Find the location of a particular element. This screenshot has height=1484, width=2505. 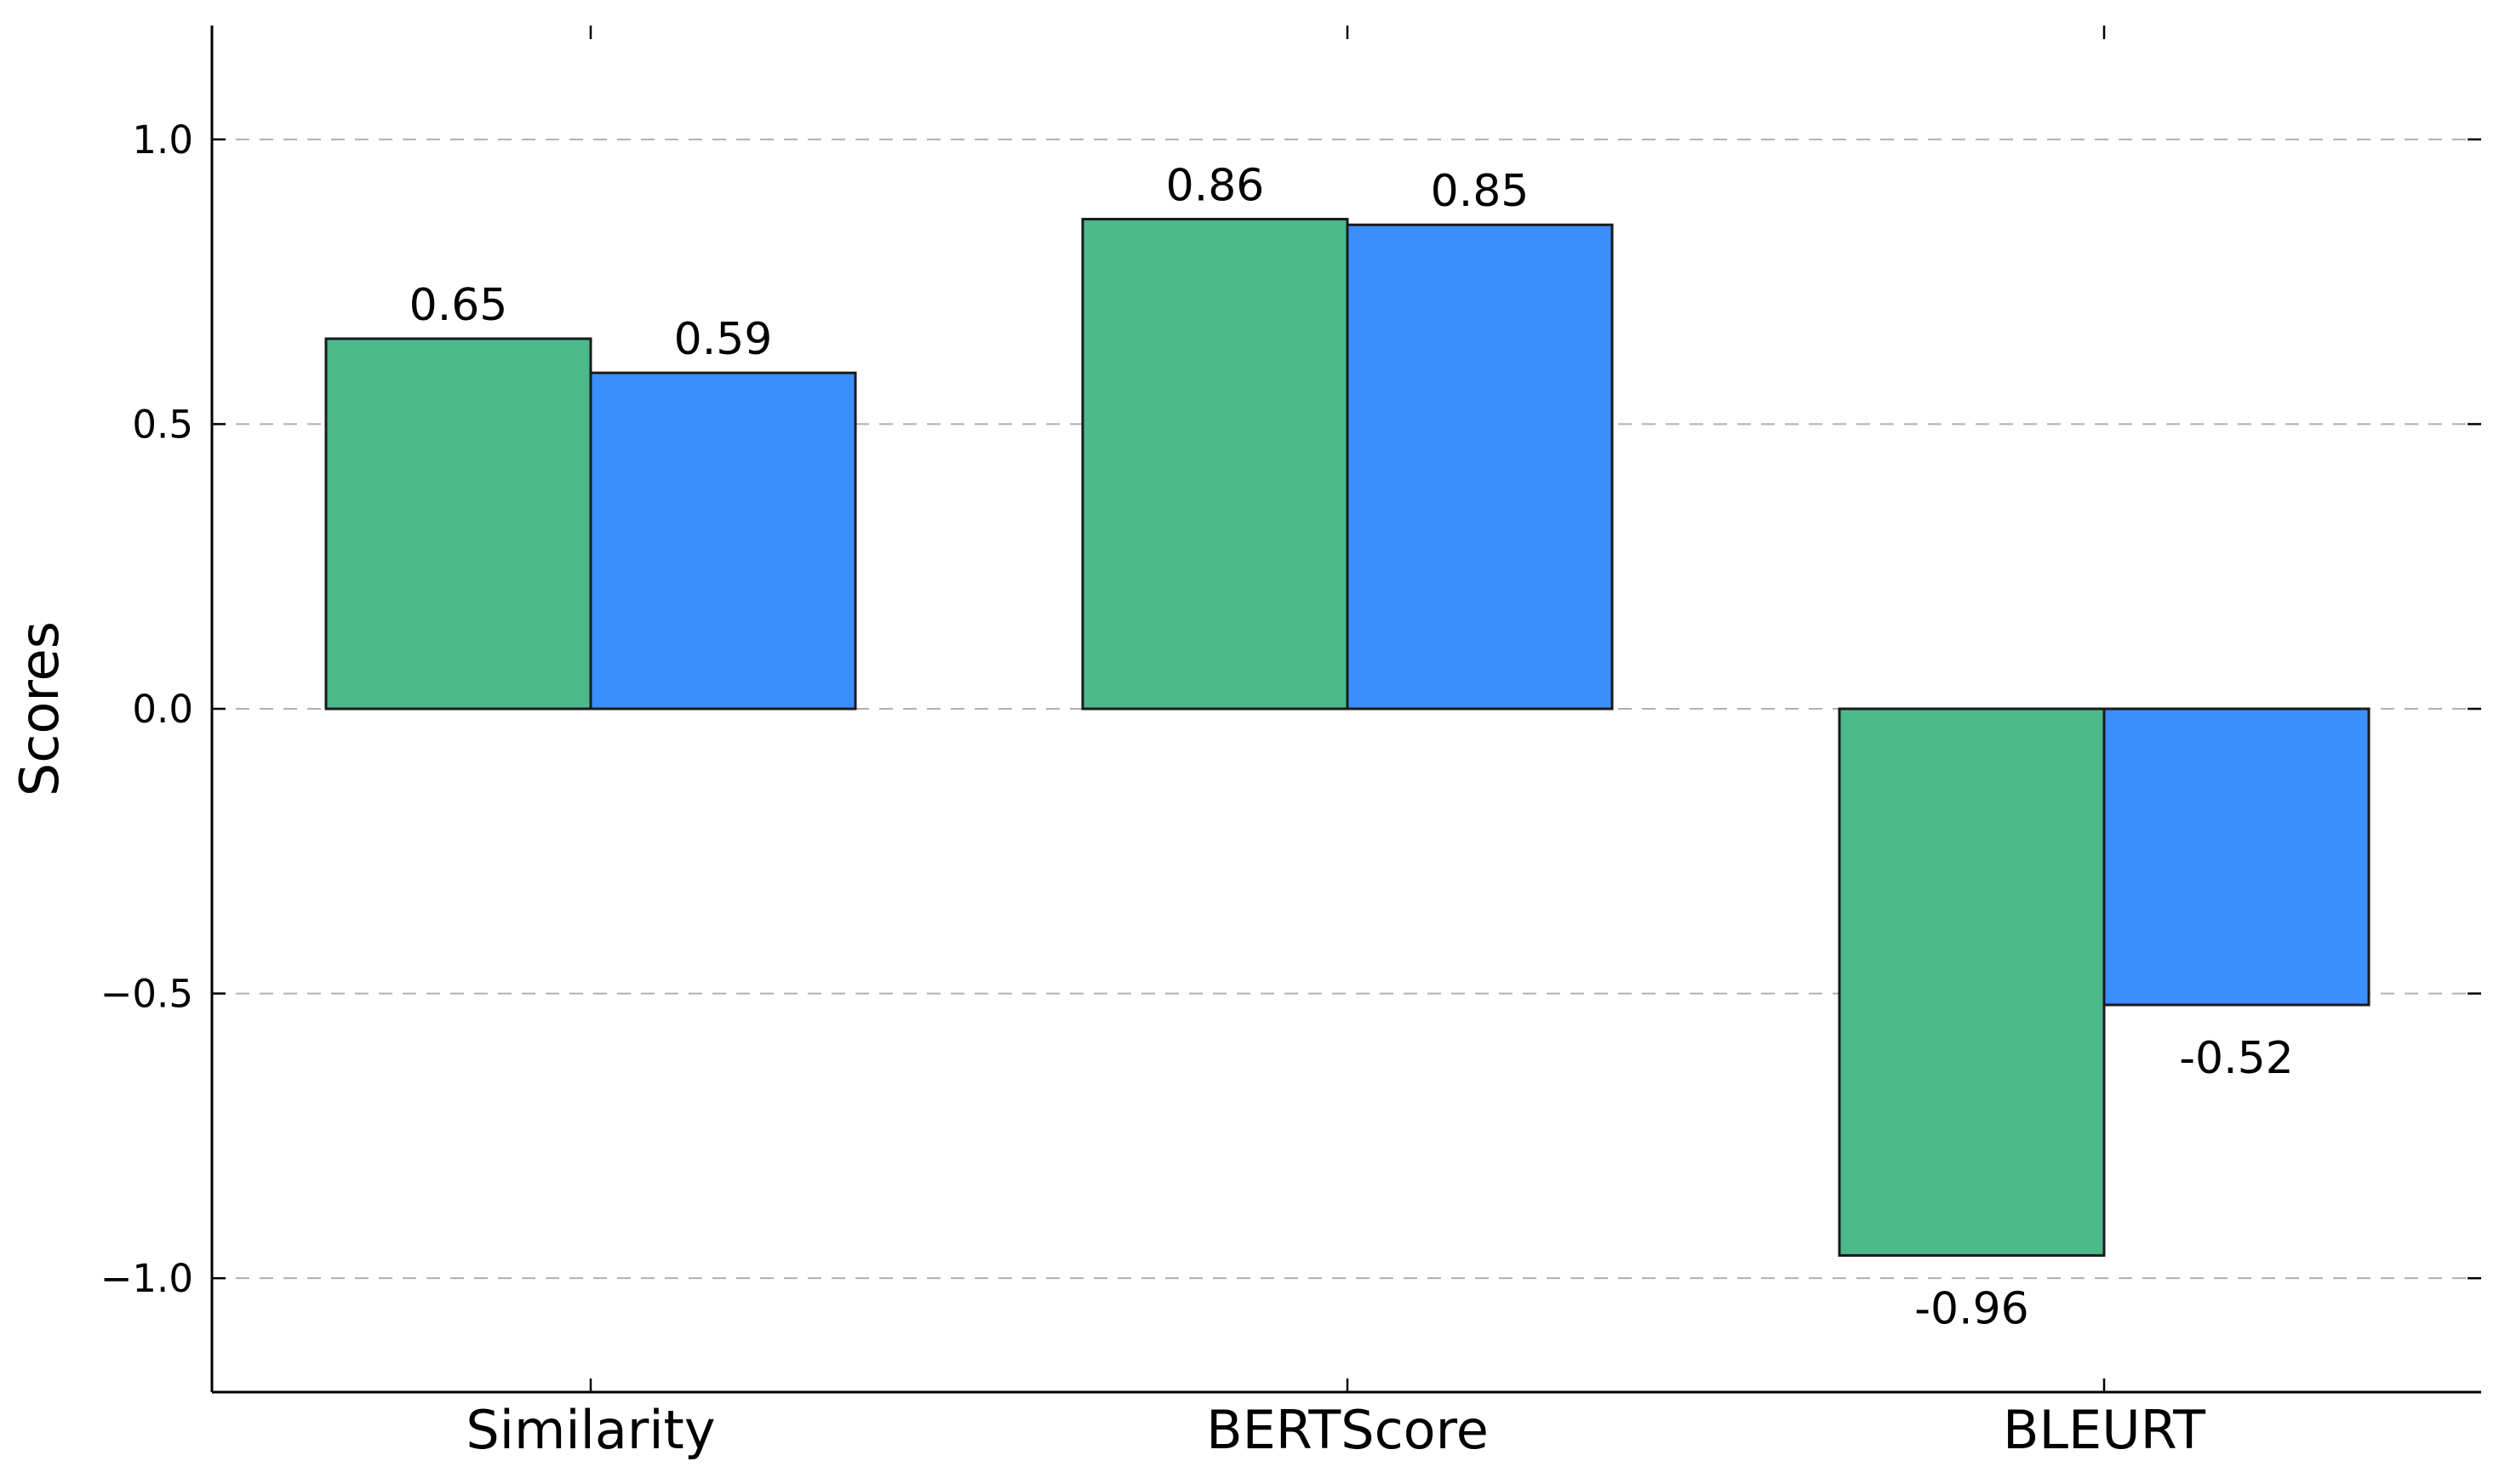

x-tick-label: BERTScore is located at coordinates (1347, 1430).